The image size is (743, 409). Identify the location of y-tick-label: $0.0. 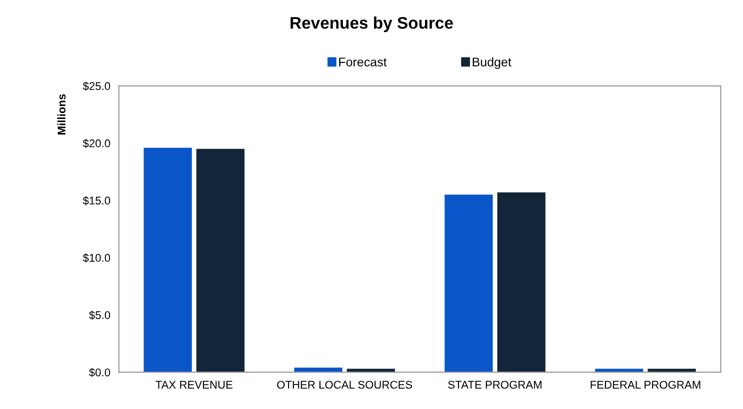
(99, 372).